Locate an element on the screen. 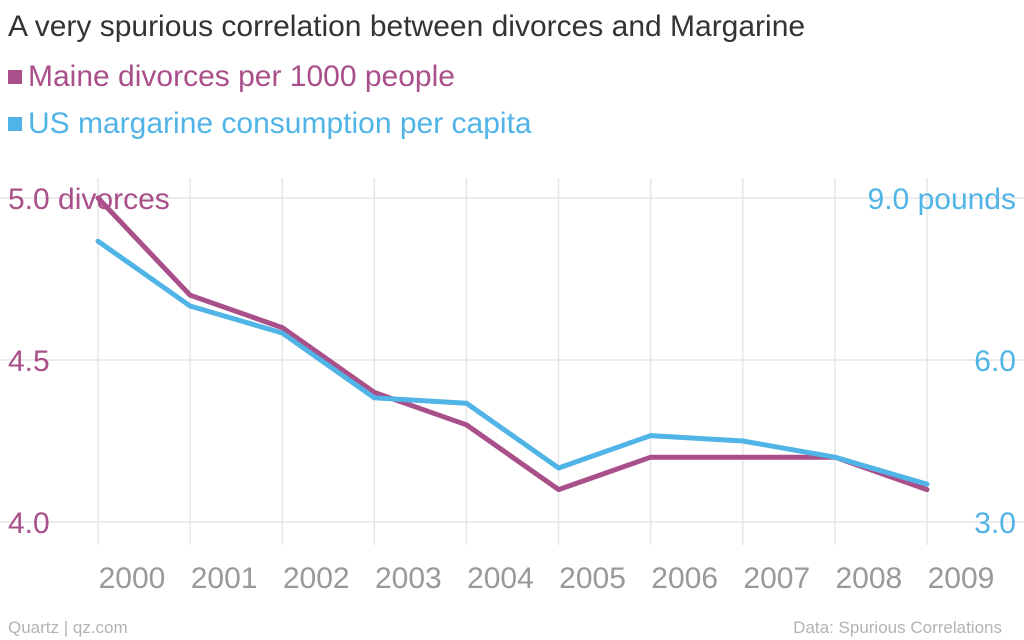  x-tick-label-2009: 2009 is located at coordinates (961, 578).